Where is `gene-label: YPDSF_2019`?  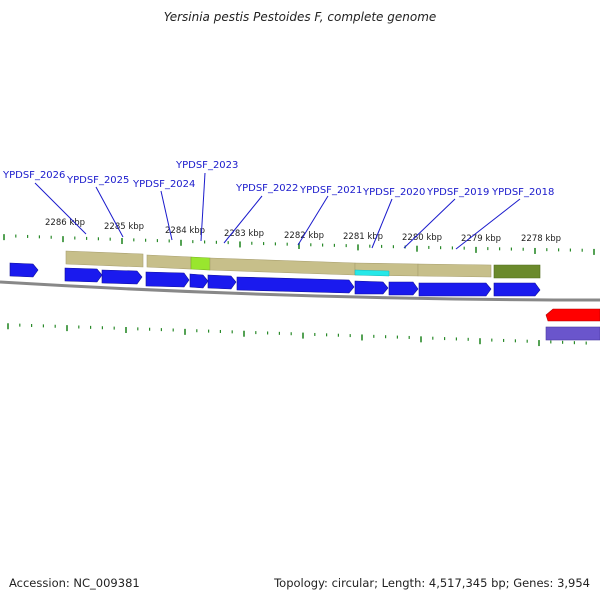
gene-label: YPDSF_2019 is located at coordinates (457, 192).